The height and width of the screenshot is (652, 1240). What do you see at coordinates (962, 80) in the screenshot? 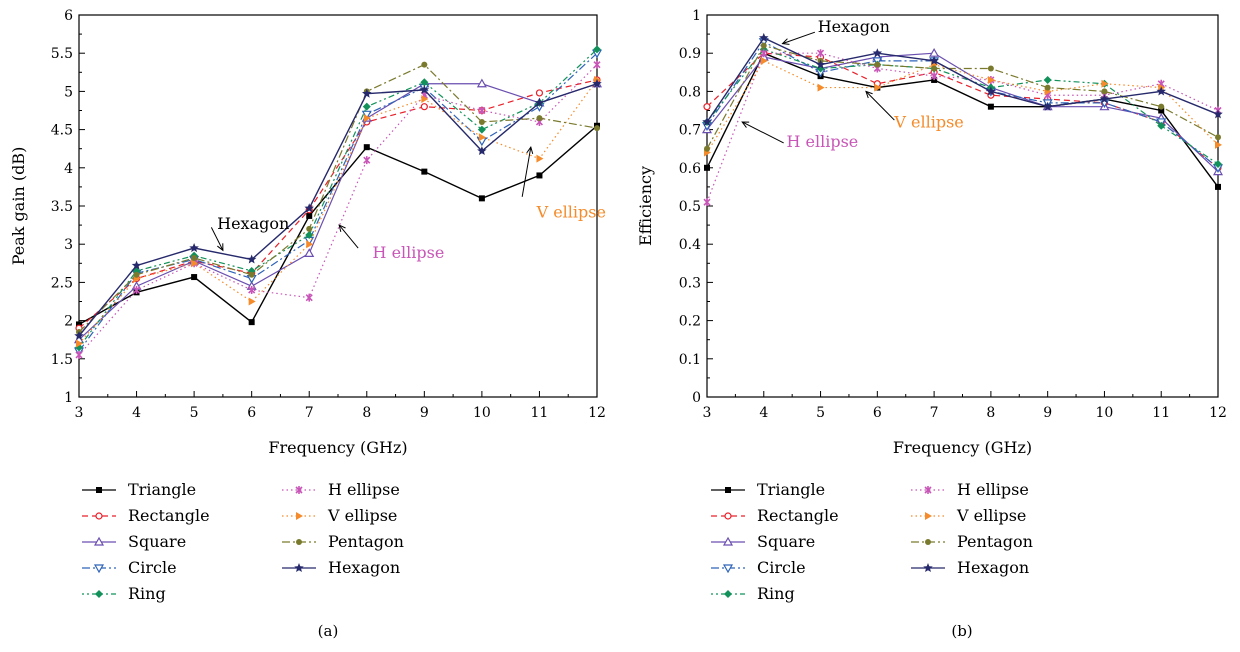
I see `series-line` at bounding box center [962, 80].